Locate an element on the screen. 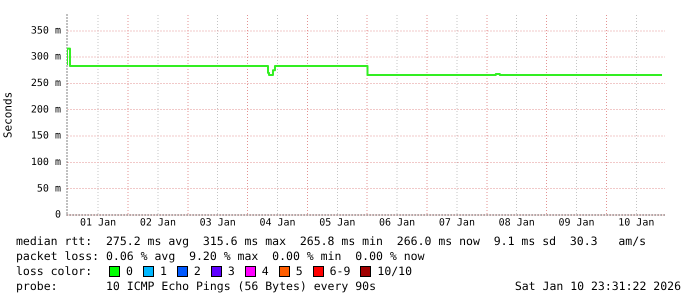  text: loss color: is located at coordinates (55, 271).